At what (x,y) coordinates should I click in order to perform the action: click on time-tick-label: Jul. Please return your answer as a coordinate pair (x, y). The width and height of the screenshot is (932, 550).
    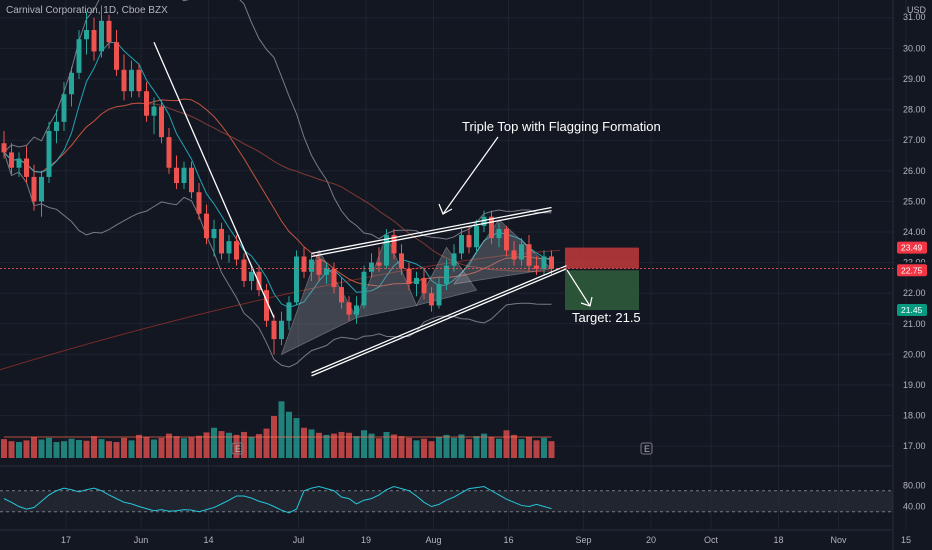
    Looking at the image, I should click on (299, 540).